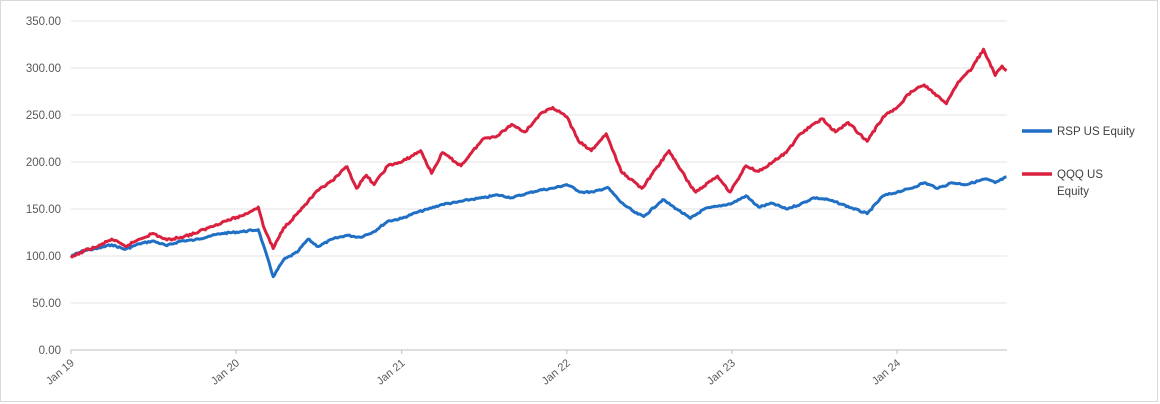 This screenshot has height=404, width=1160. What do you see at coordinates (43, 22) in the screenshot?
I see `y-tick-label: 350.00` at bounding box center [43, 22].